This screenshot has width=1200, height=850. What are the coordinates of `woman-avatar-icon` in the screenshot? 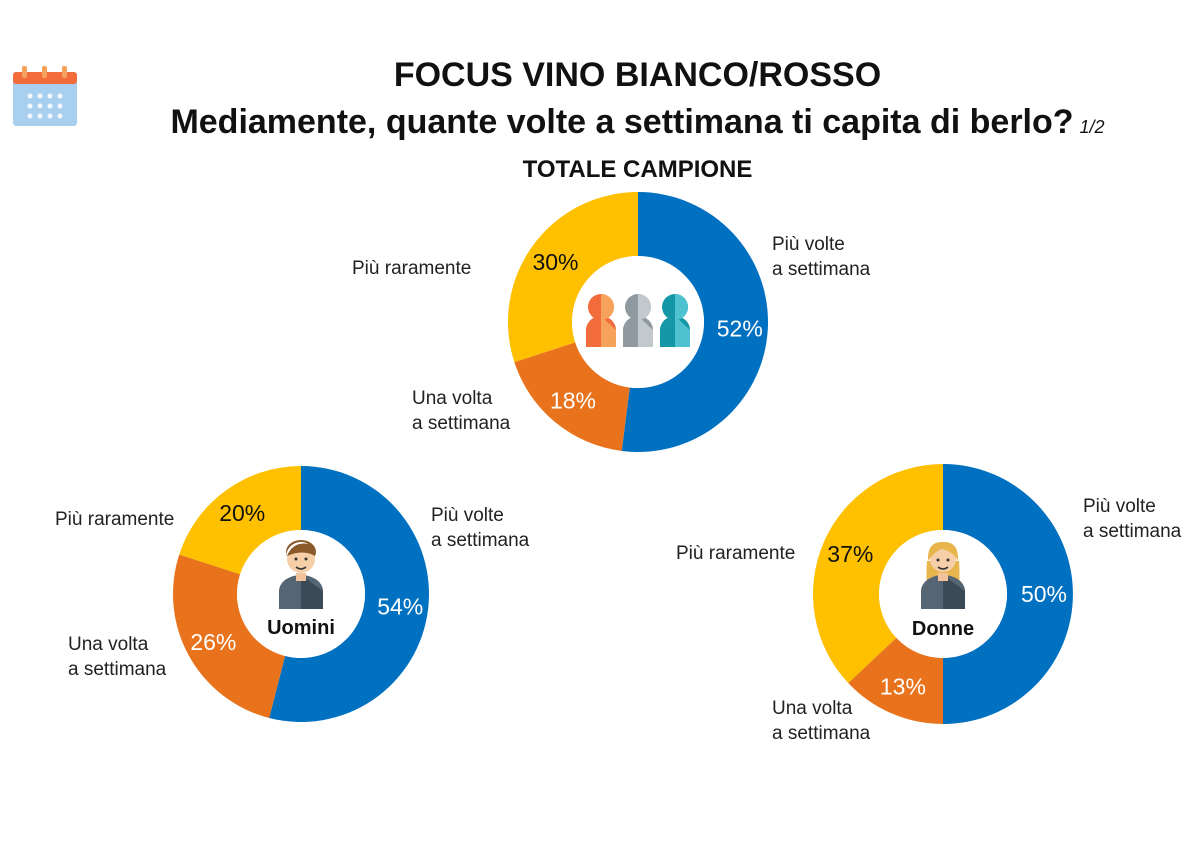 It's located at (943, 575).